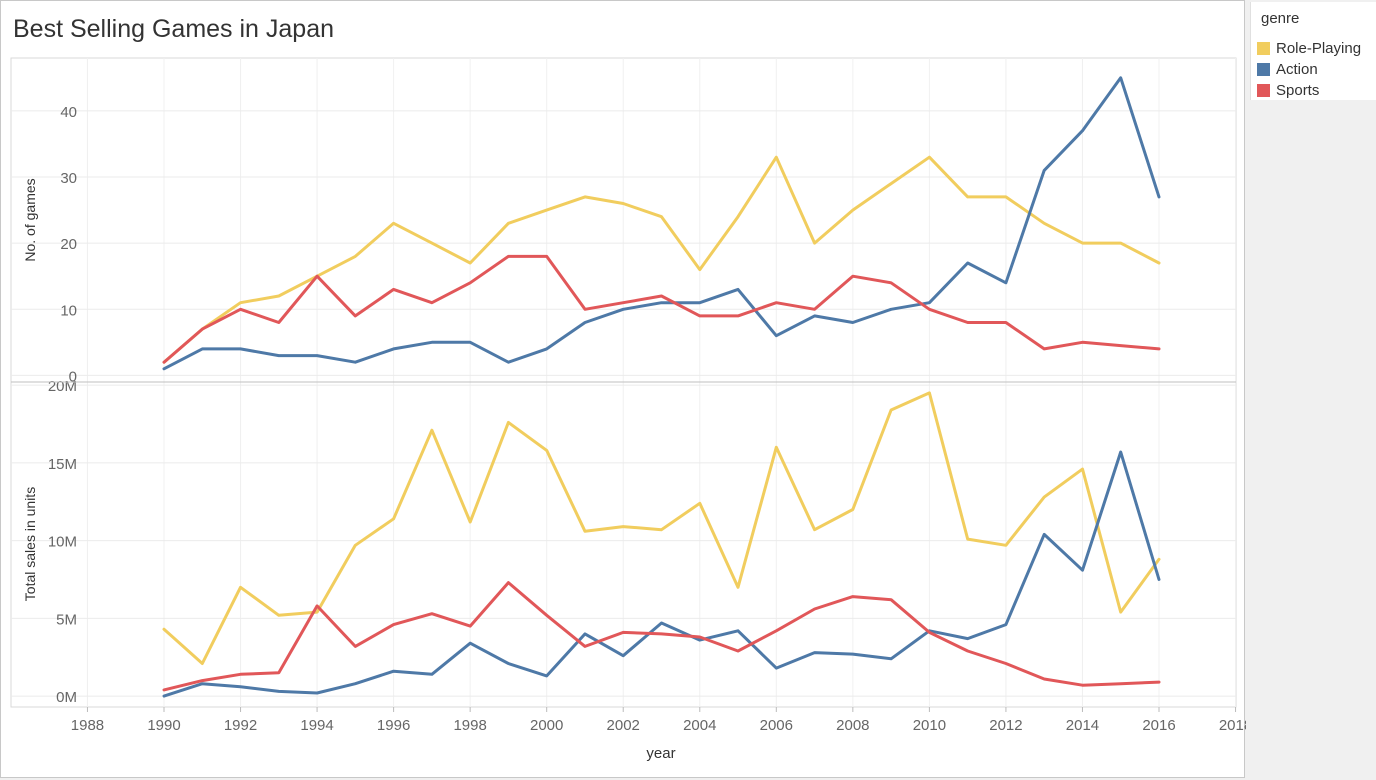 This screenshot has width=1376, height=780. I want to click on y-tick-label: 30, so click(68, 178).